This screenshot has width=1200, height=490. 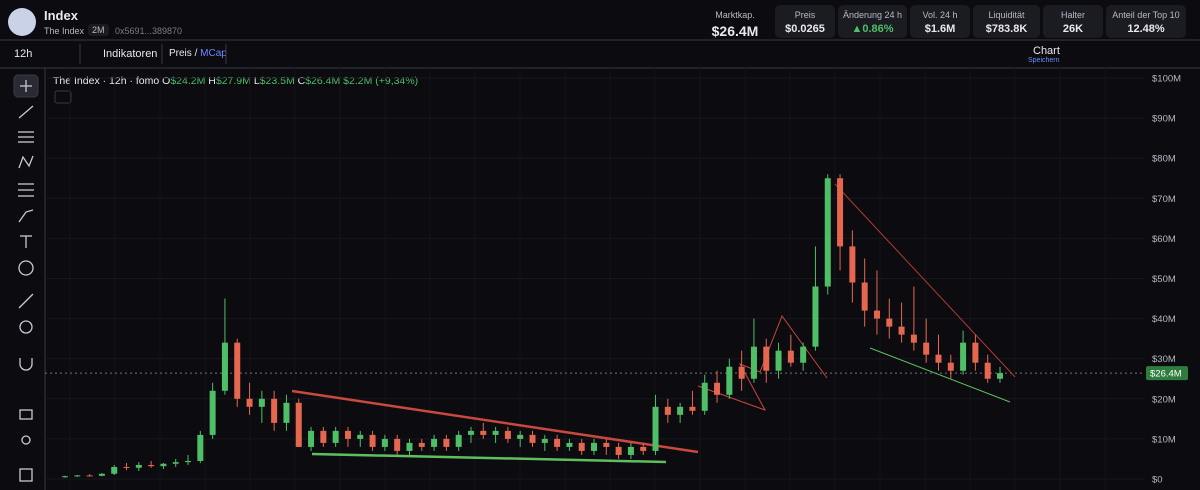 What do you see at coordinates (26, 281) in the screenshot?
I see `side-tools` at bounding box center [26, 281].